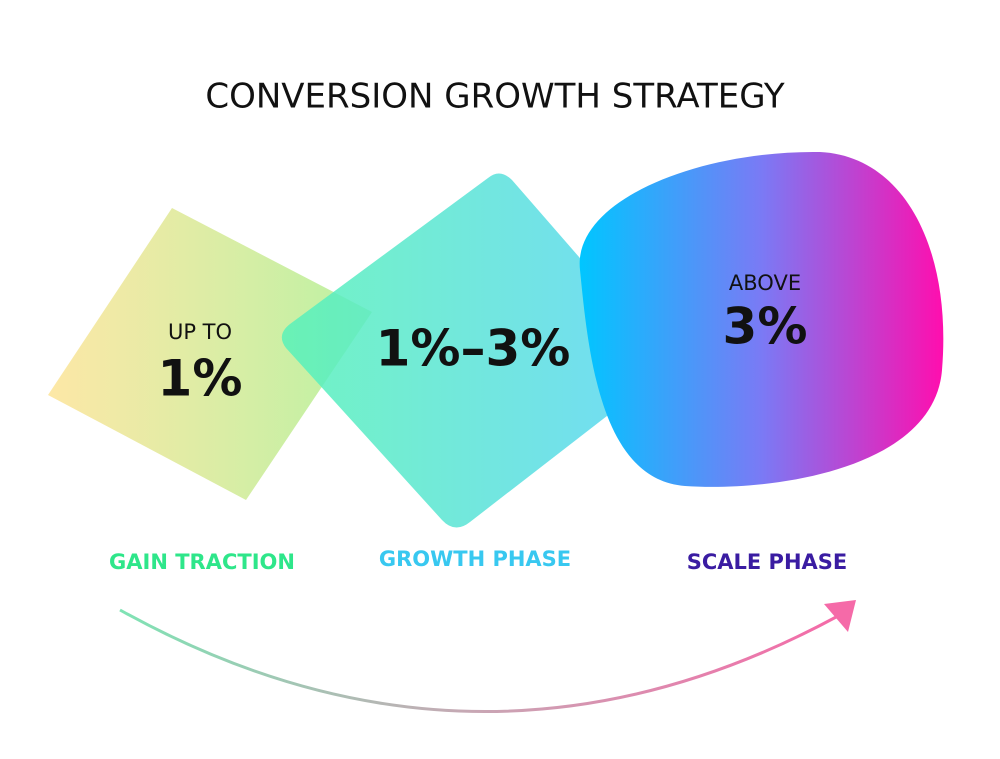 The width and height of the screenshot is (1000, 759). What do you see at coordinates (765, 327) in the screenshot?
I see `stage-value: 3%` at bounding box center [765, 327].